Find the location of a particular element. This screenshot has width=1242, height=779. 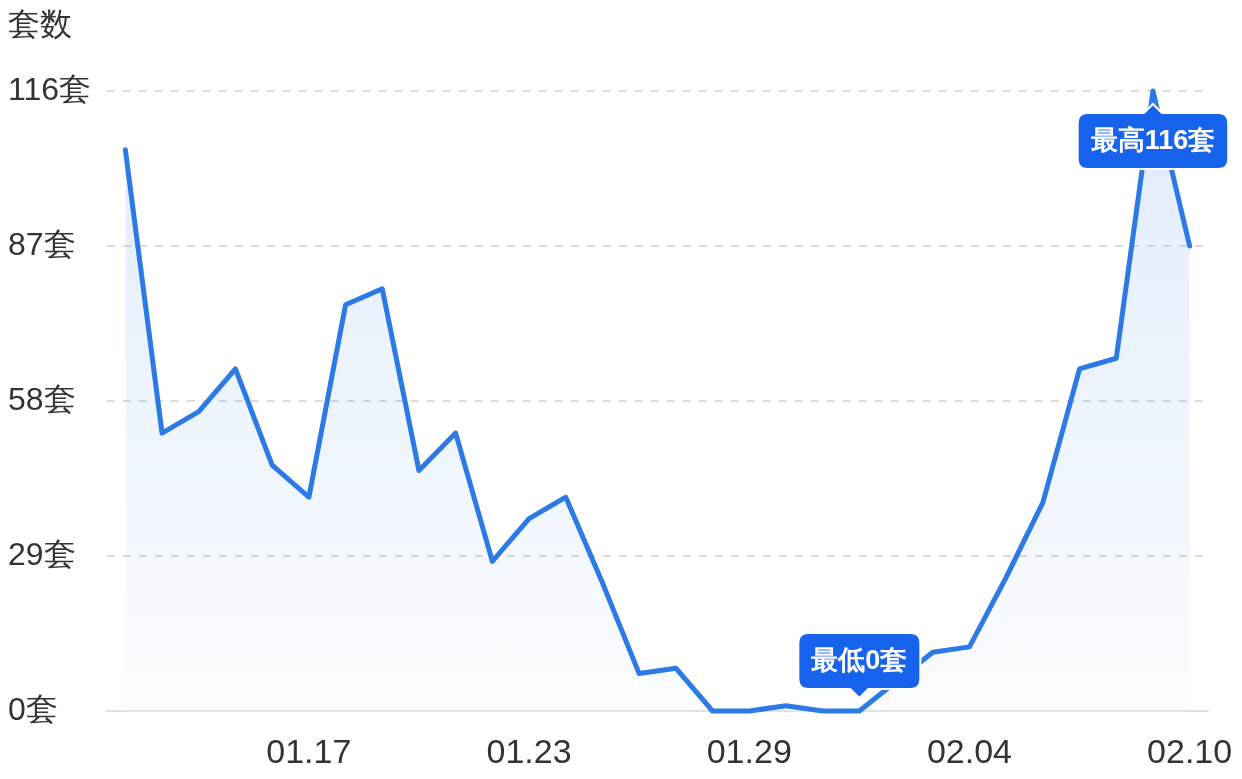

annotation: 最低0套 is located at coordinates (859, 660).